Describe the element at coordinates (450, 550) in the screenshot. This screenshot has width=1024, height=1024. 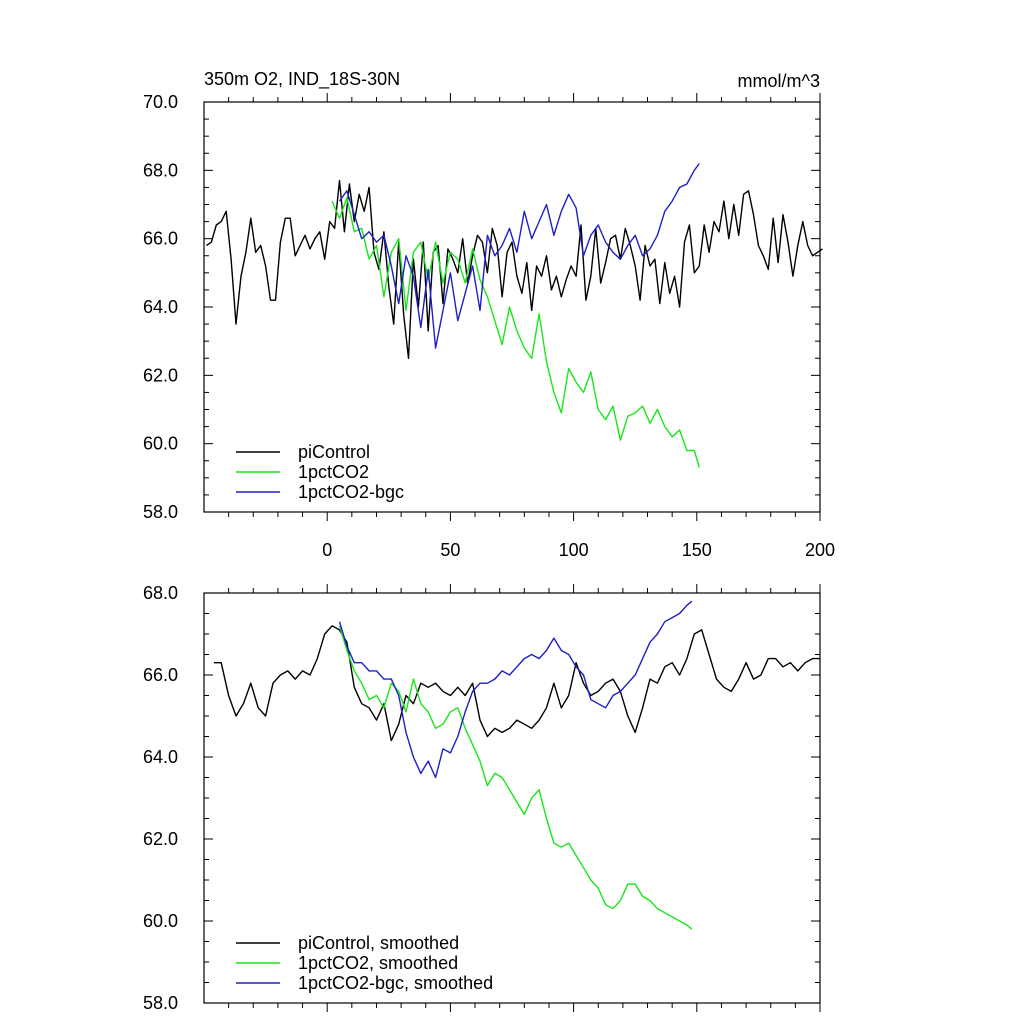
I see `x-tick-label: 50` at that location.